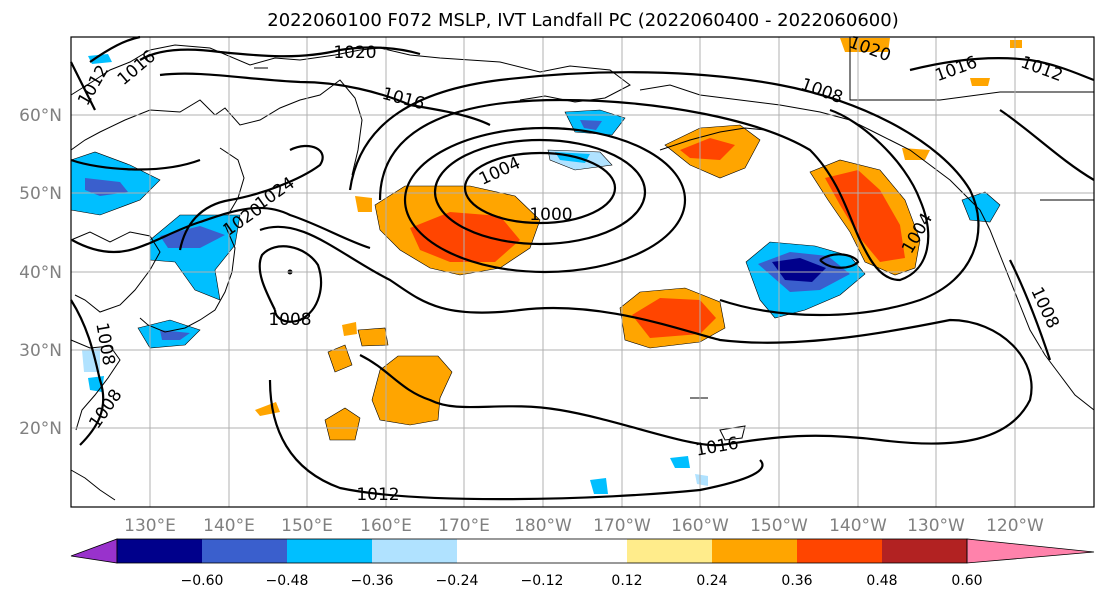  I want to click on lon-label: 150°E, so click(307, 526).